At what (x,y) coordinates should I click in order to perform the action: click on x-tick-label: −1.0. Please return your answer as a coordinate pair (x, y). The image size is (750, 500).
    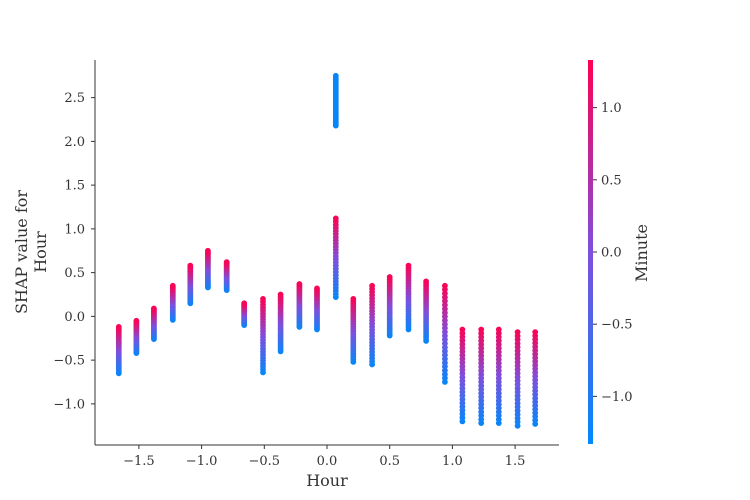
    Looking at the image, I should click on (202, 461).